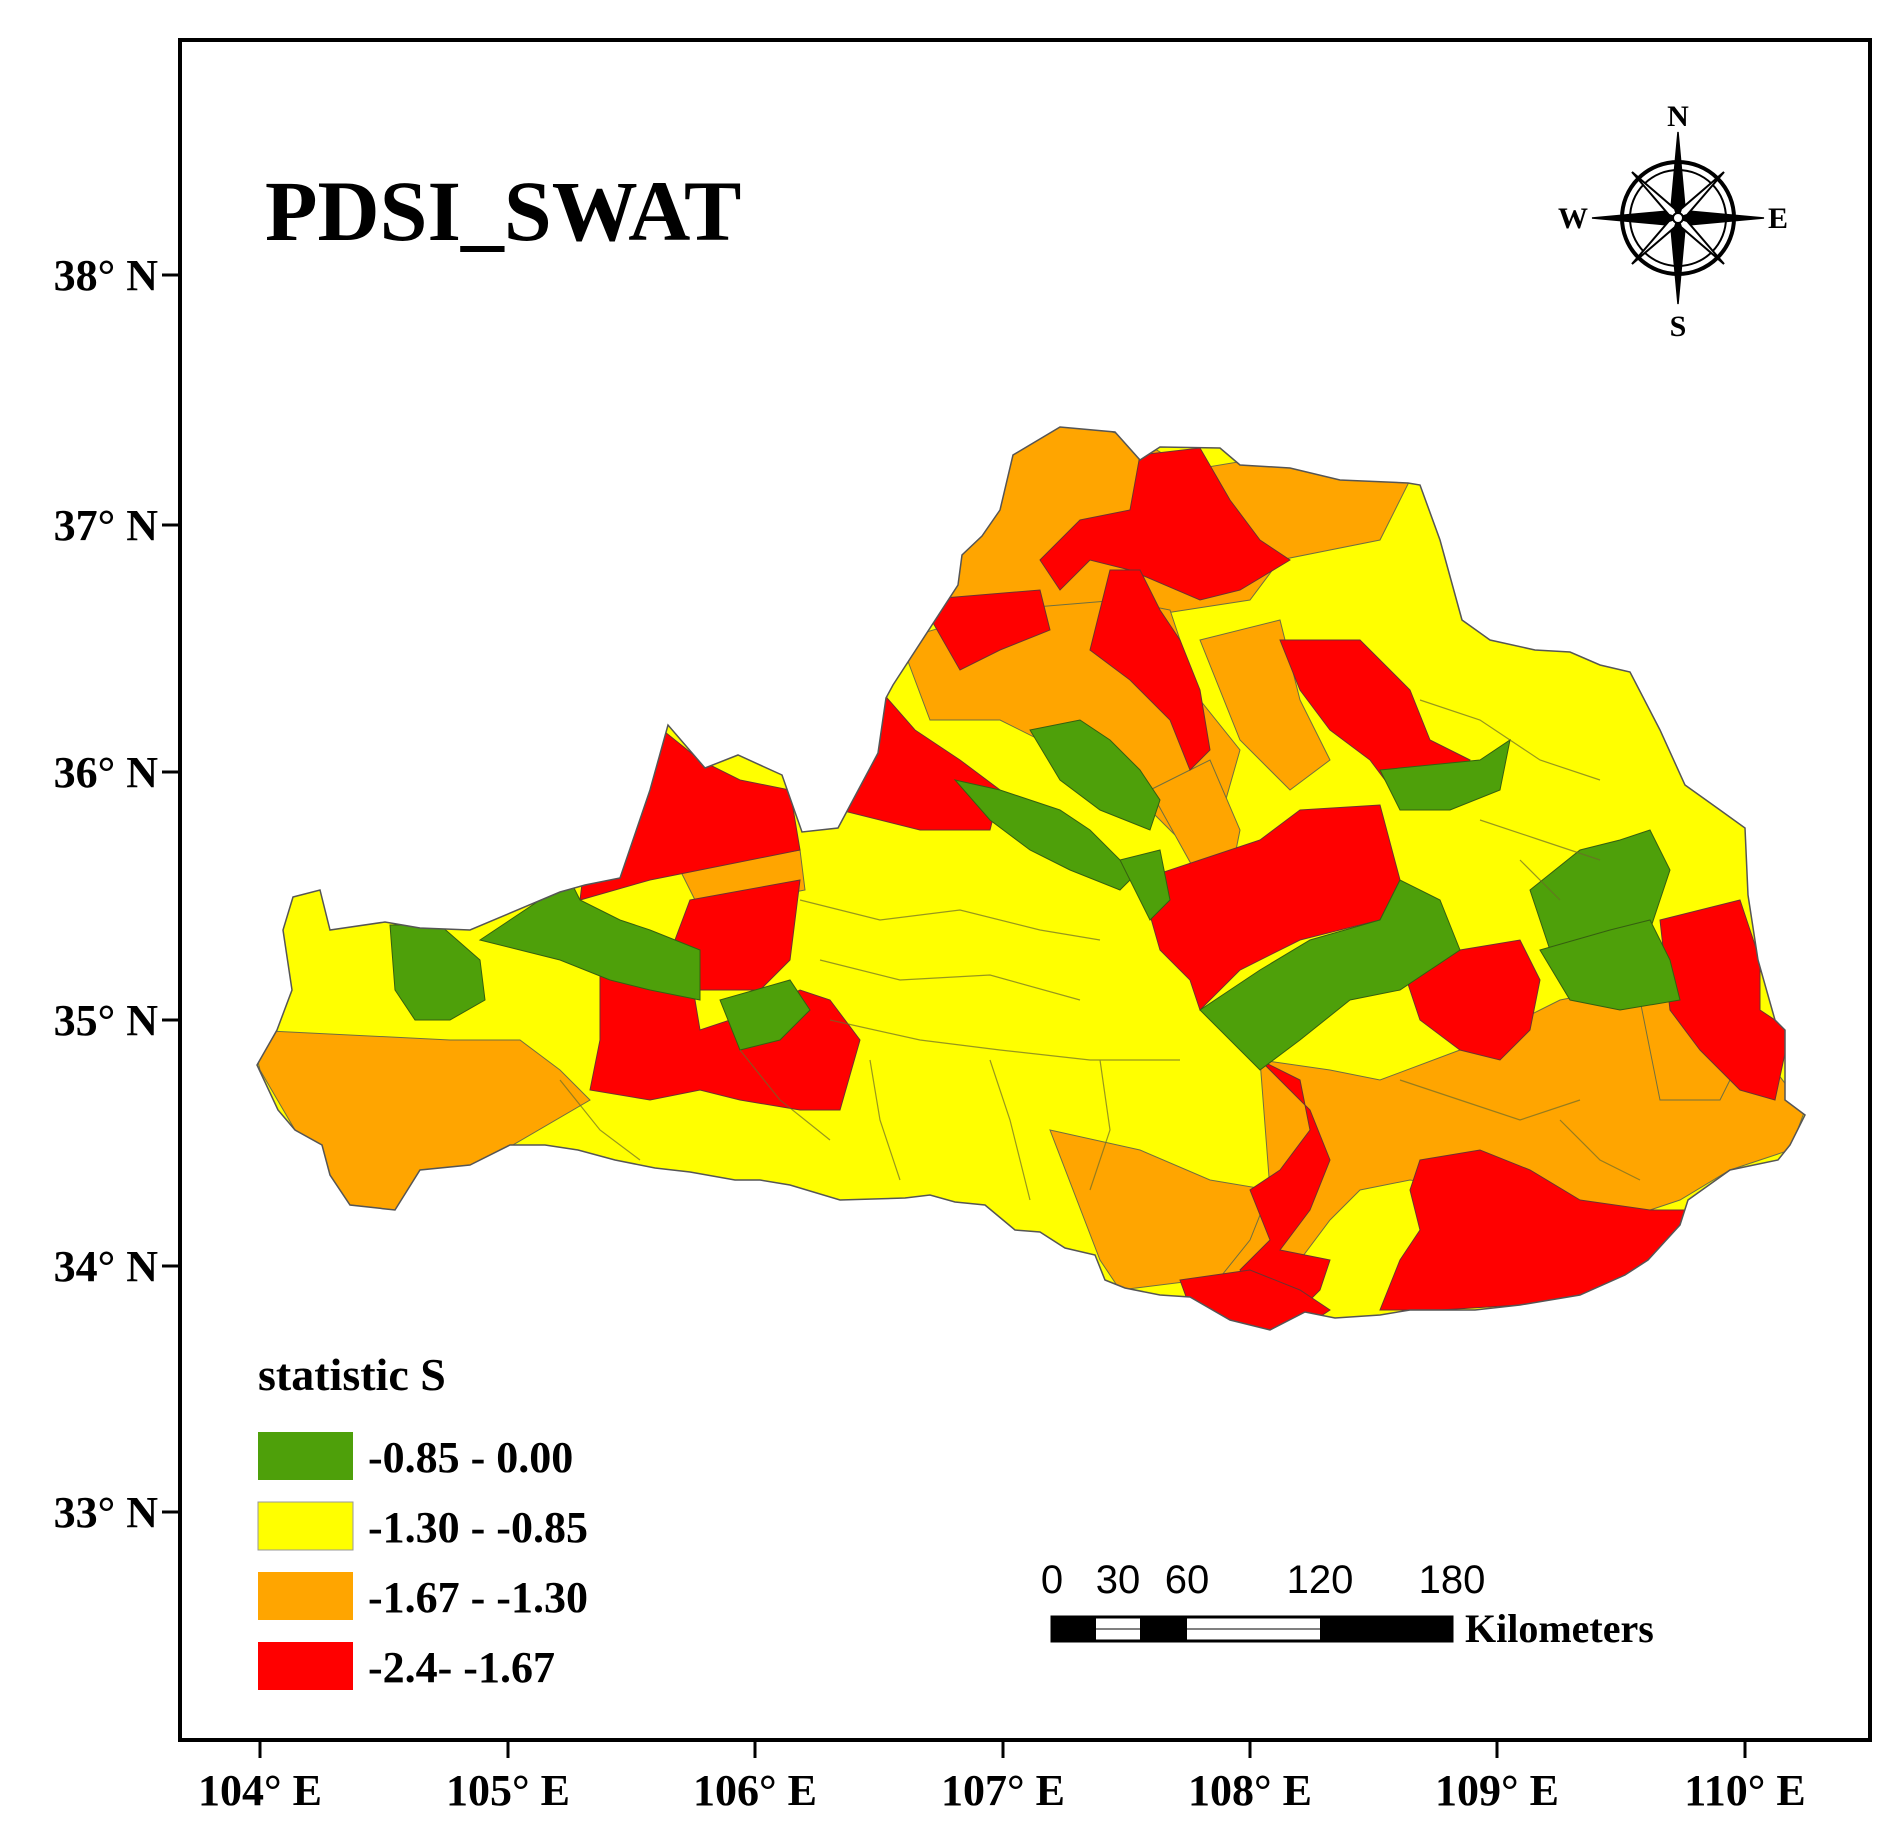  I want to click on latitude-axis, so click(171, 893).